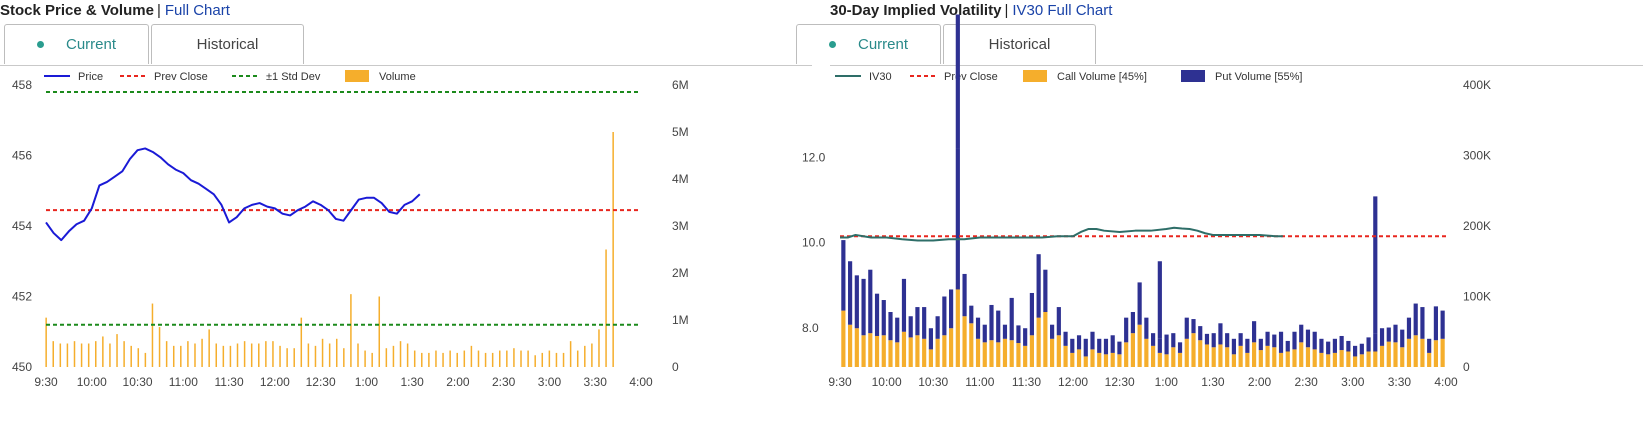 The width and height of the screenshot is (1643, 421). Describe the element at coordinates (550, 382) in the screenshot. I see `x-tick-label: 3:00` at that location.